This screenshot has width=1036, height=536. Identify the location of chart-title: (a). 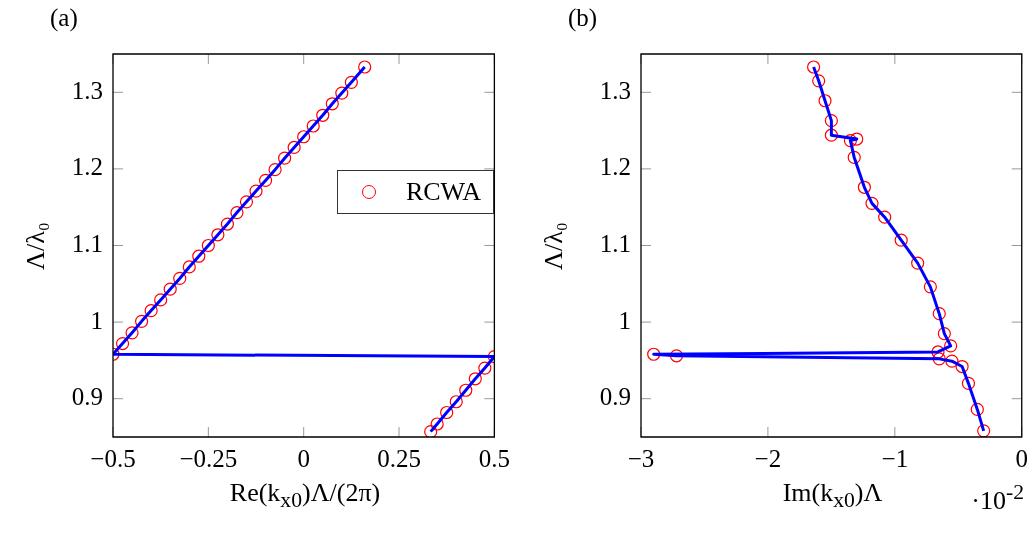
(64, 18).